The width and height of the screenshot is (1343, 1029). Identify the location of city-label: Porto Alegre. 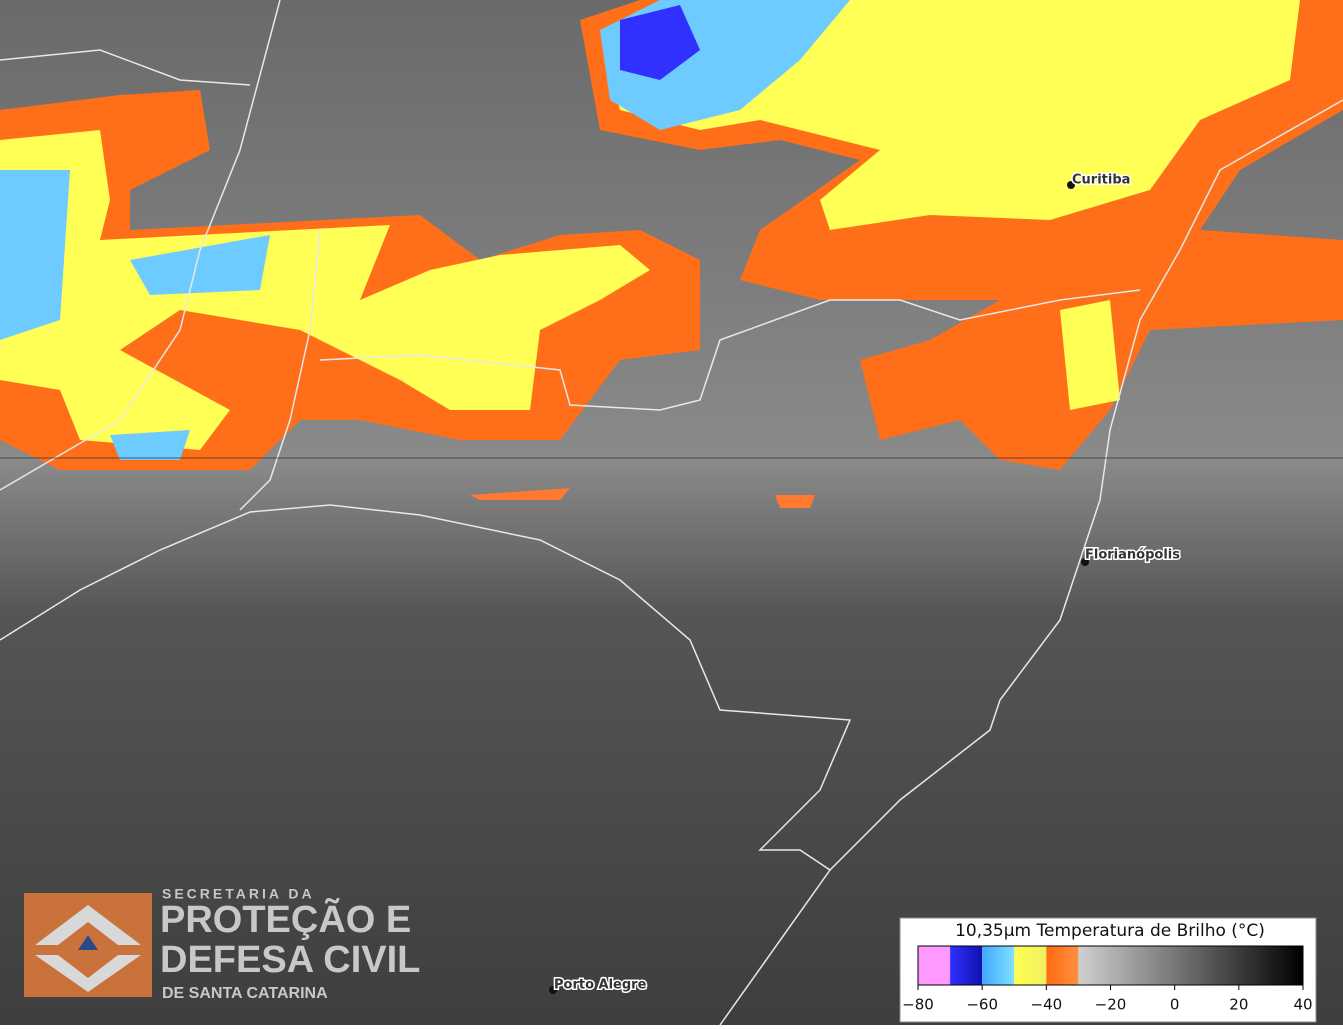
(600, 985).